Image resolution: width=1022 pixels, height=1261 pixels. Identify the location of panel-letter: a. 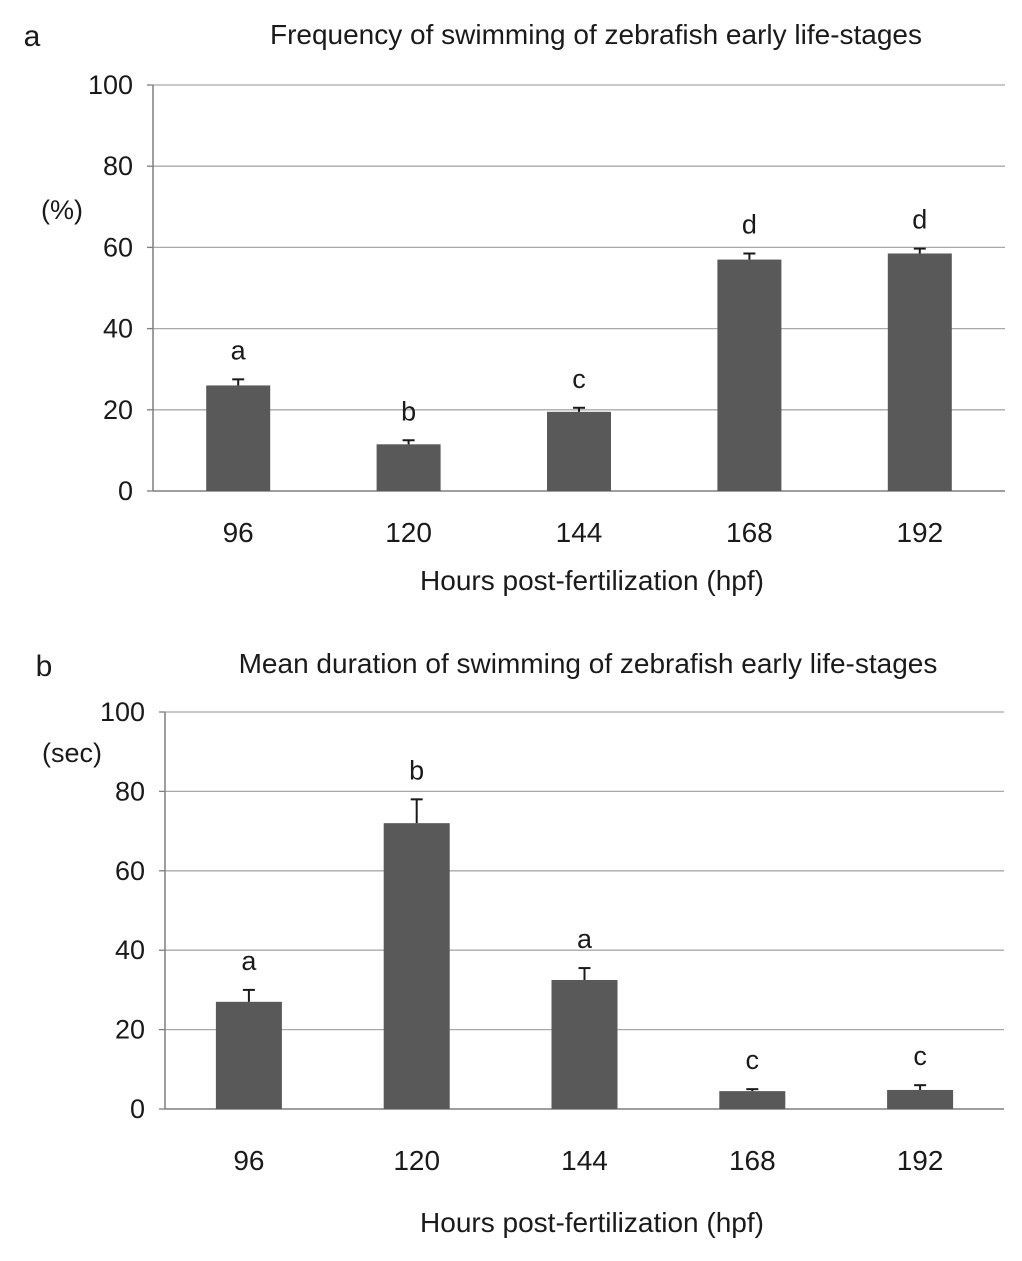
(32, 36).